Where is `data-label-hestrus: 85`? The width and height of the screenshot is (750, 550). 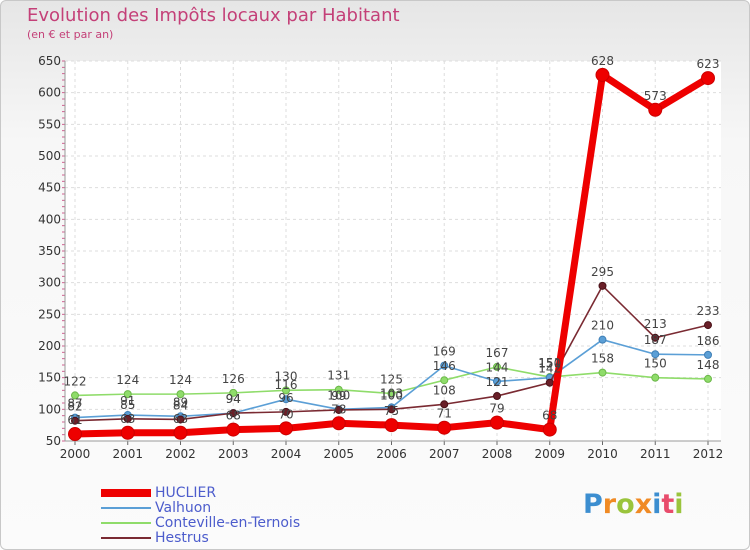 data-label-hestrus: 85 is located at coordinates (127, 405).